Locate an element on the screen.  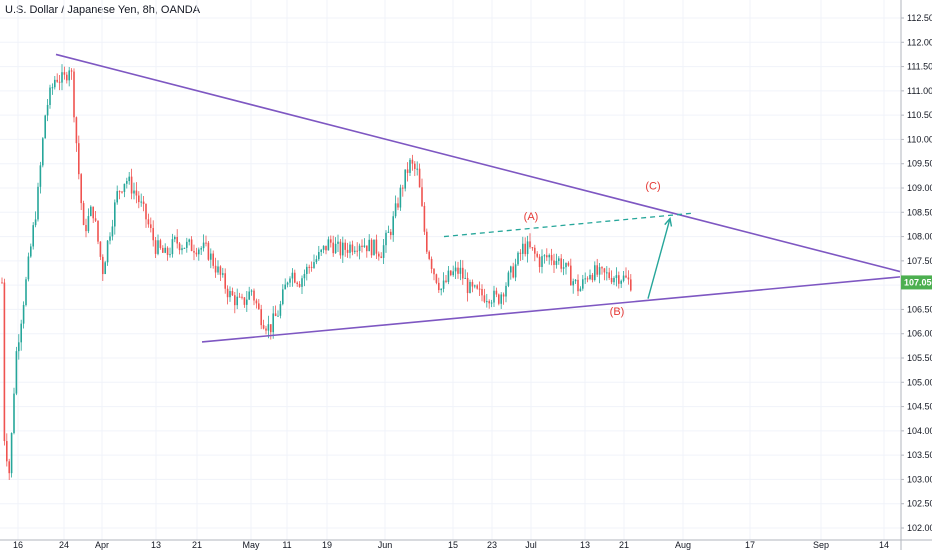
wave-label-a: (A) is located at coordinates (531, 217).